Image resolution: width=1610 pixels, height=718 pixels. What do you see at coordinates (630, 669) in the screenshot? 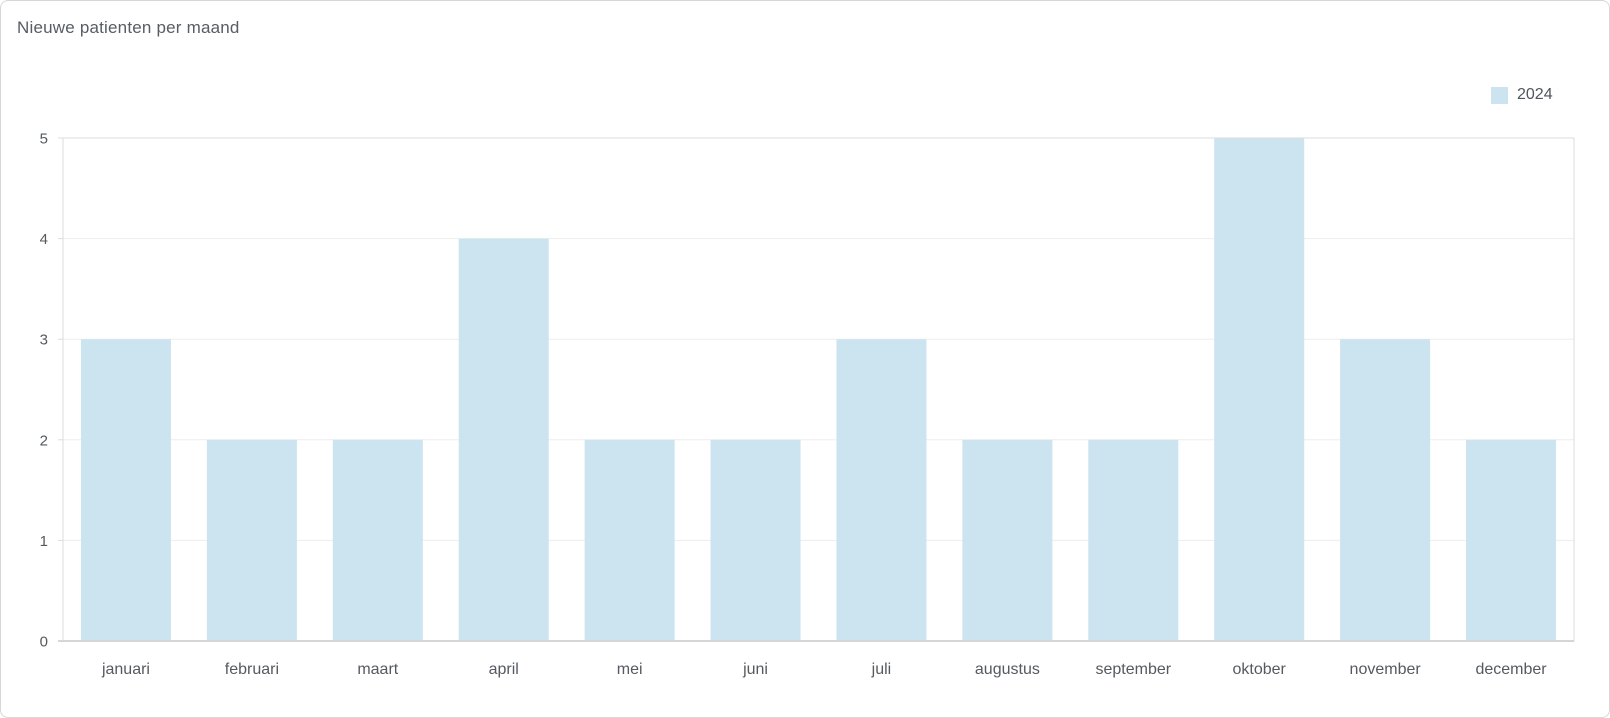
I see `x-axis-label: mei` at bounding box center [630, 669].